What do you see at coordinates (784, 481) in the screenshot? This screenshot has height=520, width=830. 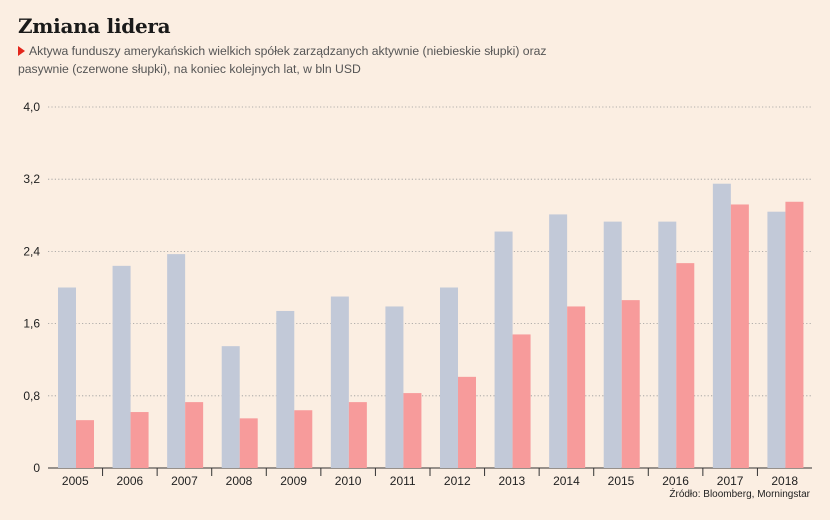 I see `x-tick-label: 2018` at bounding box center [784, 481].